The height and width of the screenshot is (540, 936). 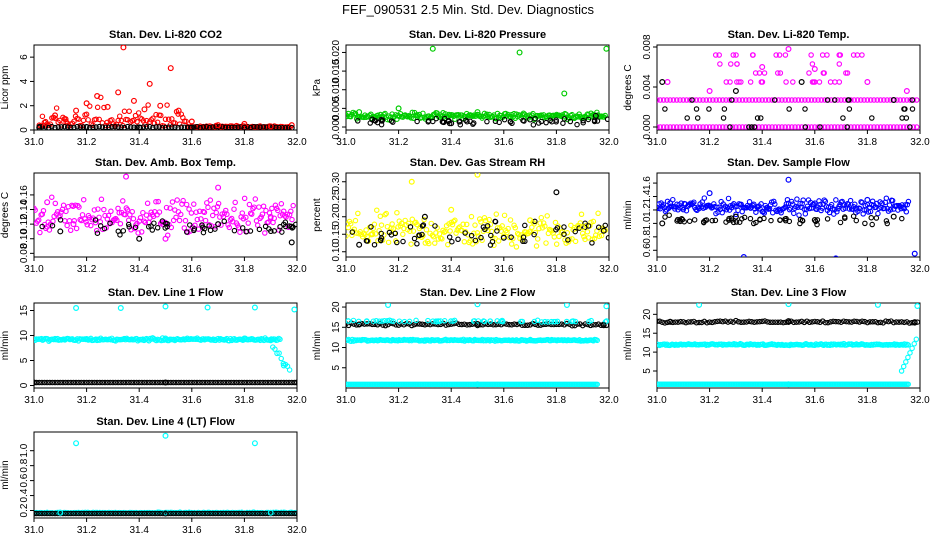 I want to click on x-tick-label: 31.0, so click(x=657, y=142).